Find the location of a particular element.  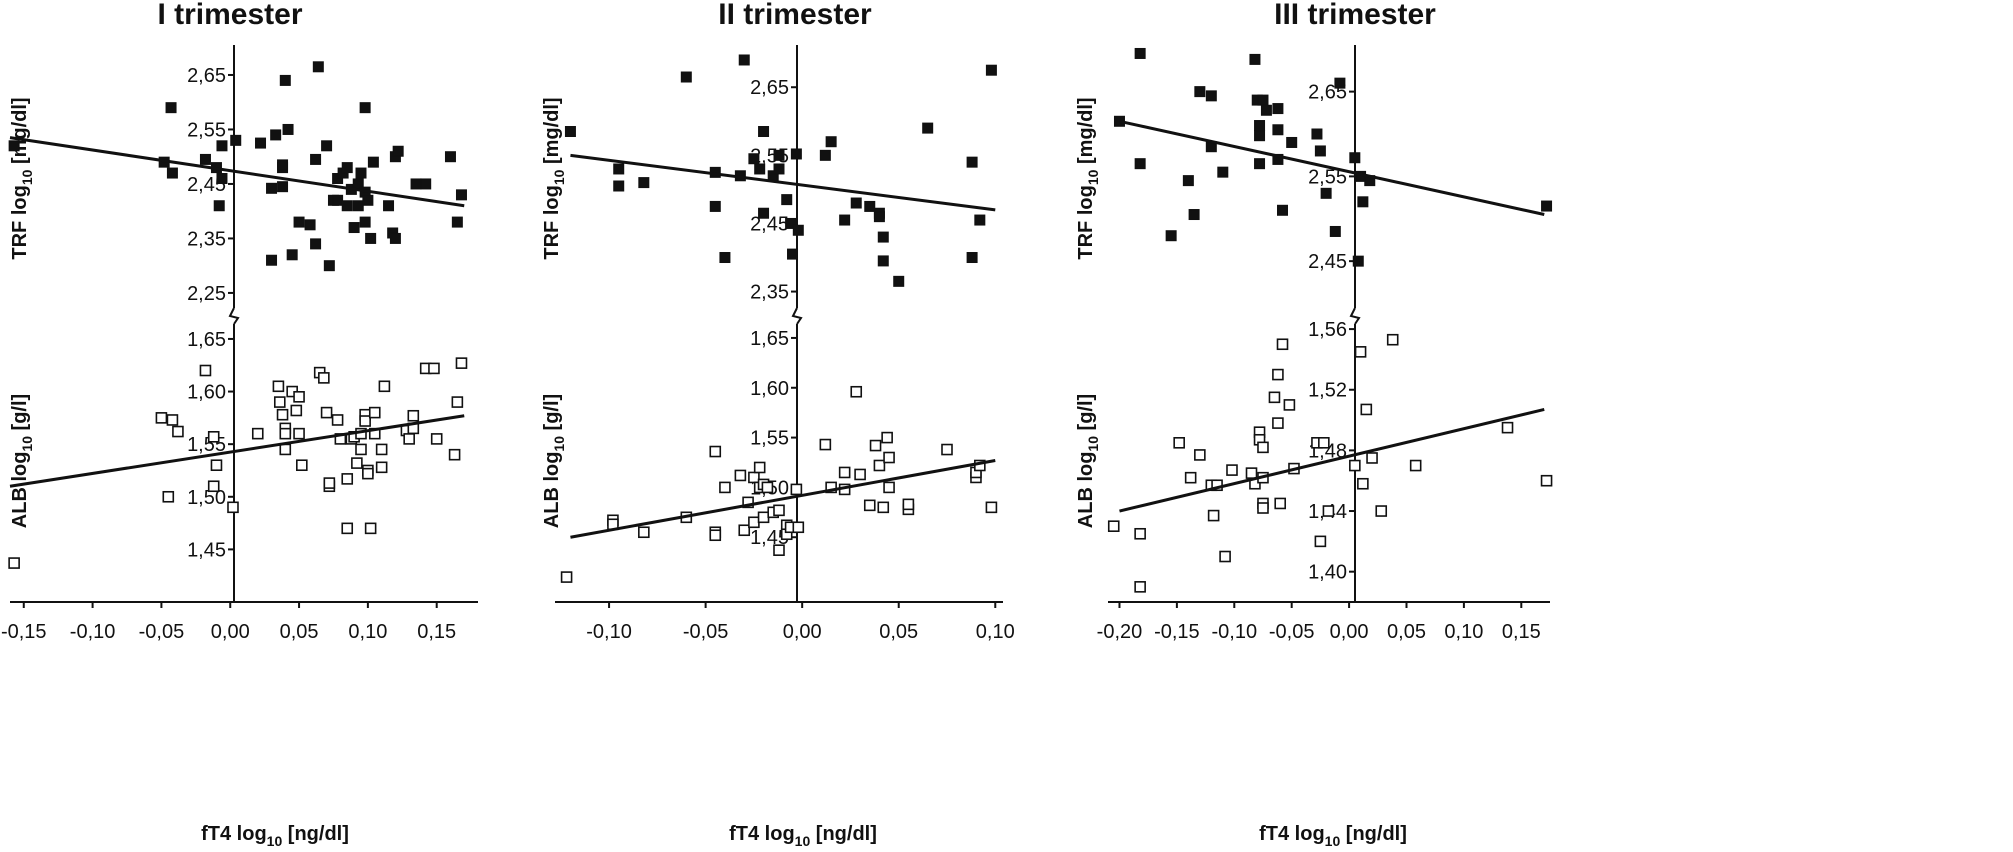

x-tick-label: -0,20 is located at coordinates (1120, 632).